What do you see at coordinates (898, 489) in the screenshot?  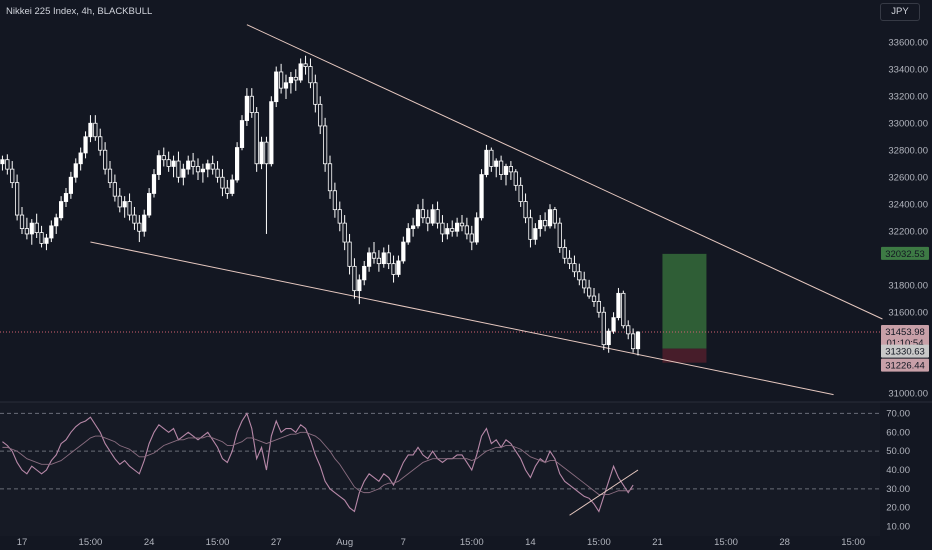 I see `rsi-tick-label: 30.00` at bounding box center [898, 489].